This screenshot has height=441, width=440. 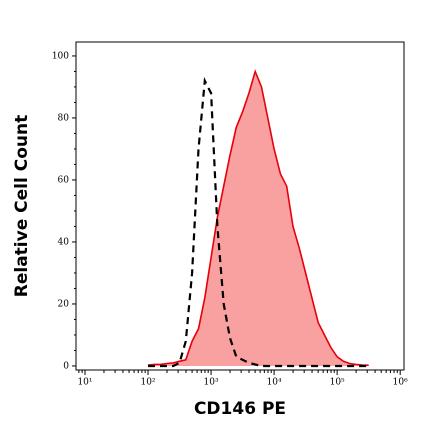 I want to click on x-tick-label: 10⁴, so click(x=274, y=383).